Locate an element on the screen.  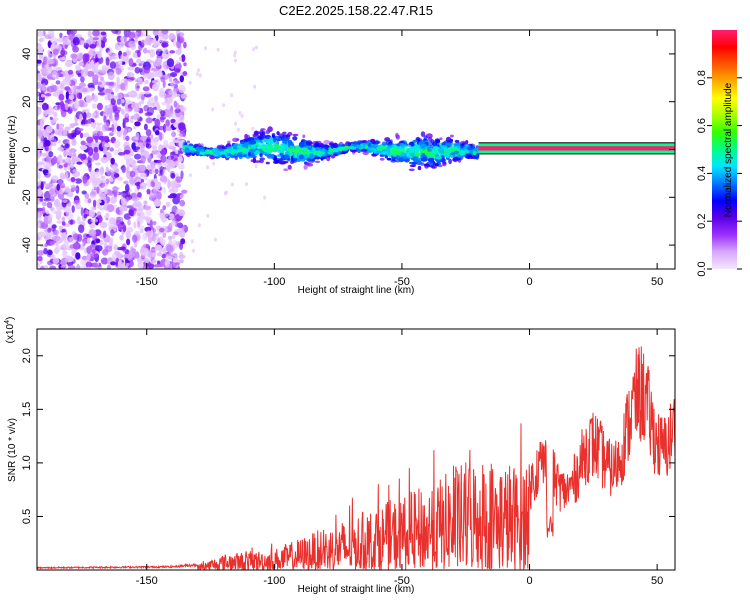
colorbar-tick-label: 0.8 is located at coordinates (702, 77).